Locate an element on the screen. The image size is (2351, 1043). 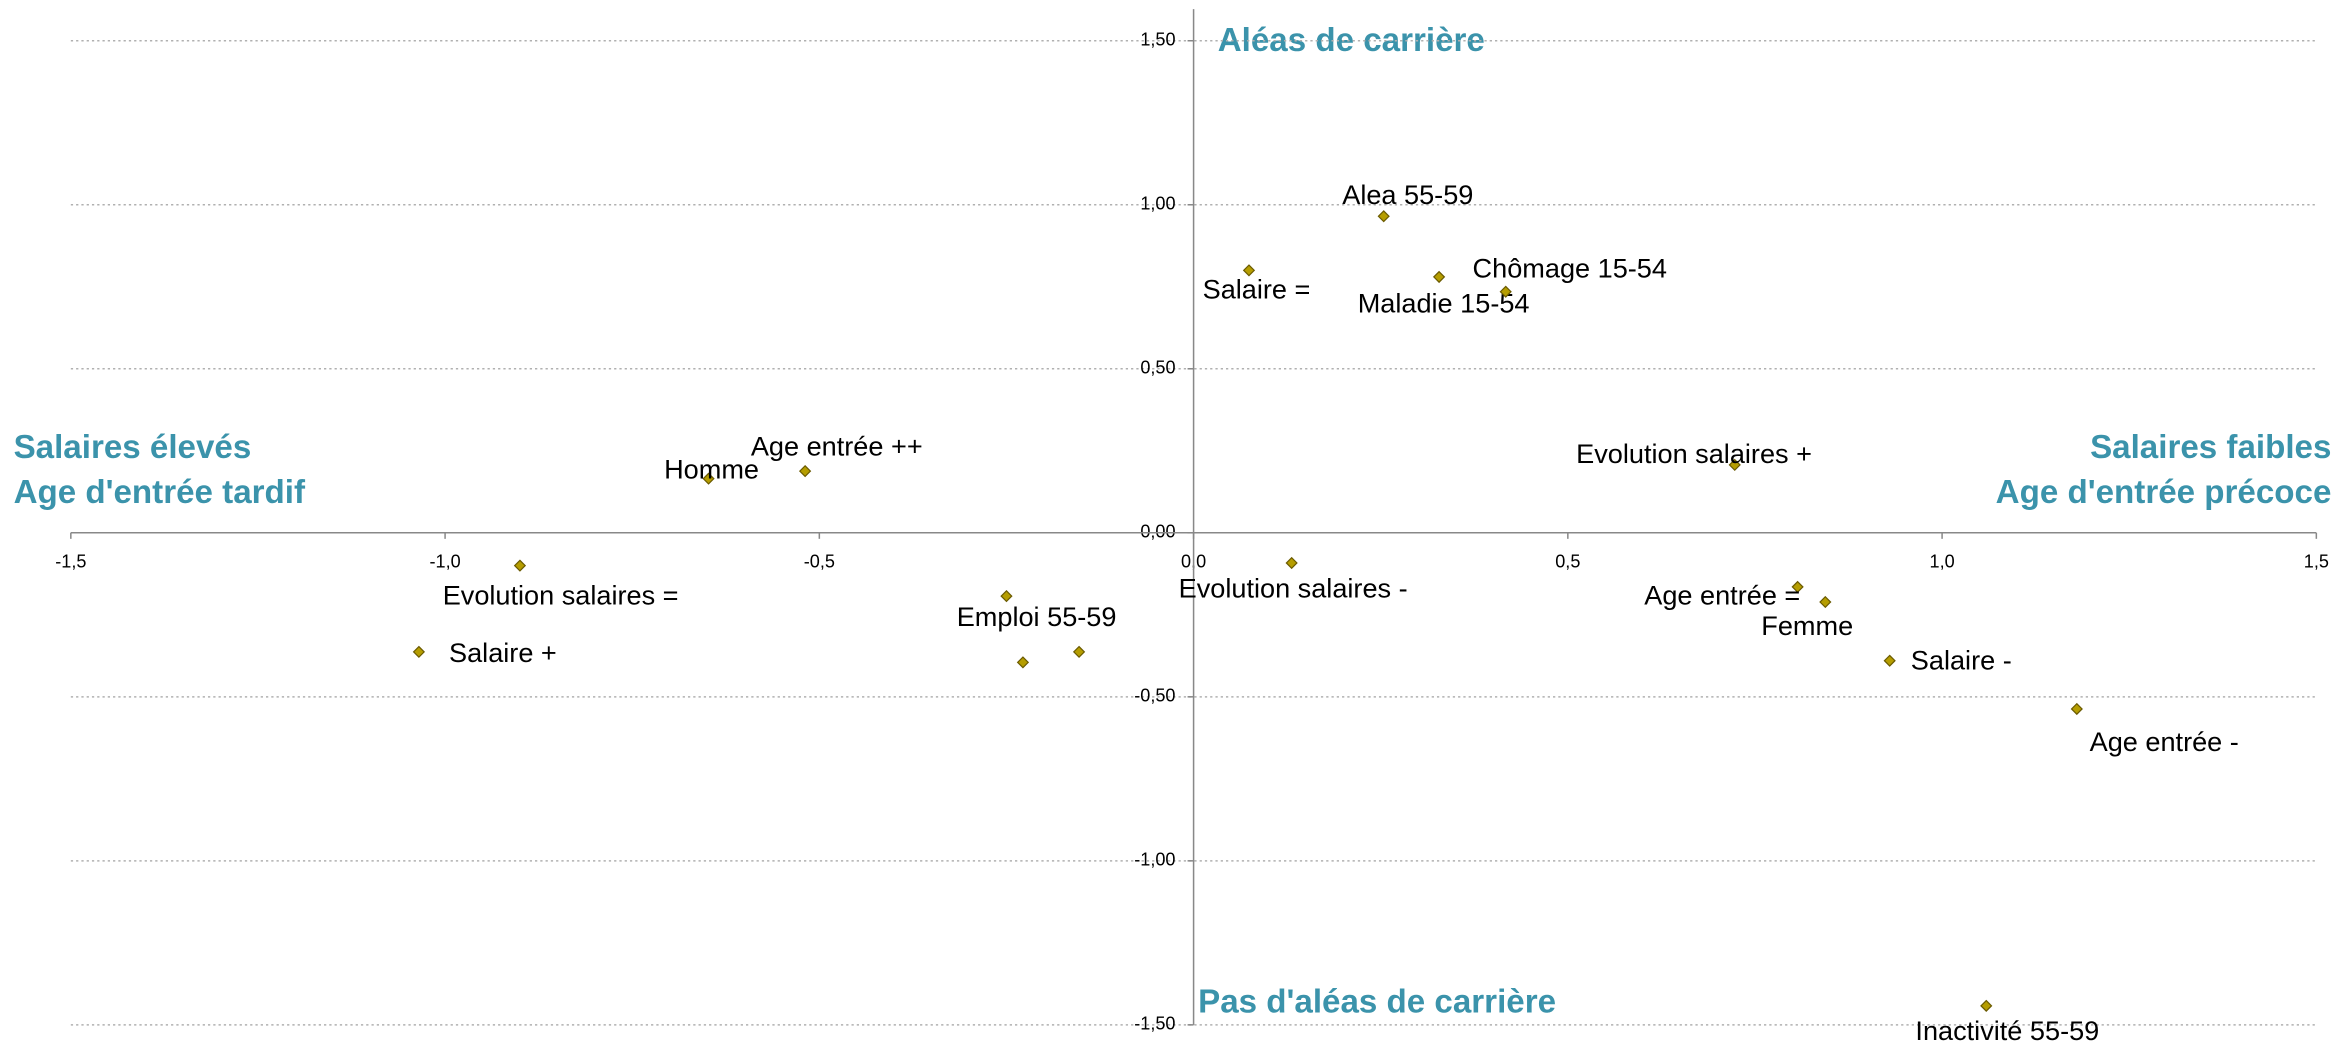
point-label: Evolution salaires + is located at coordinates (1694, 453).